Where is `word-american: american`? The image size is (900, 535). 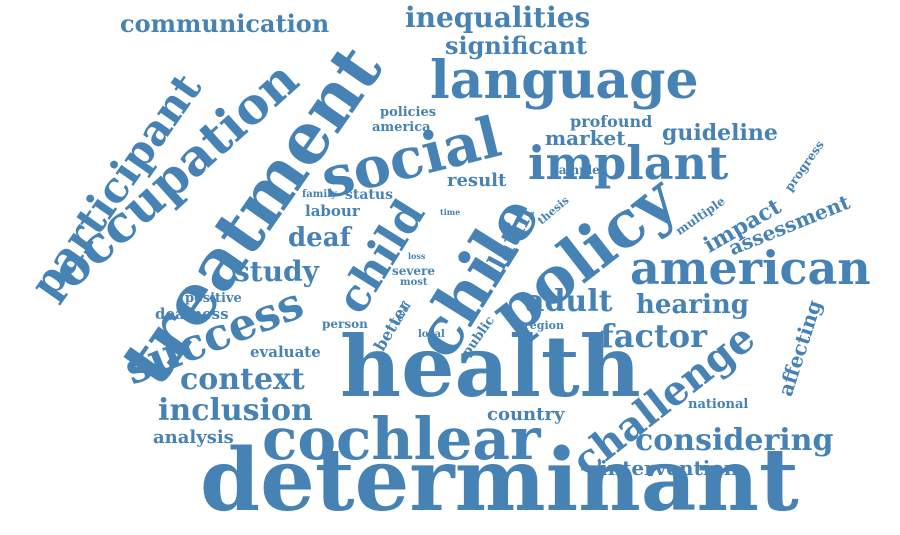
word-american: american is located at coordinates (750, 268).